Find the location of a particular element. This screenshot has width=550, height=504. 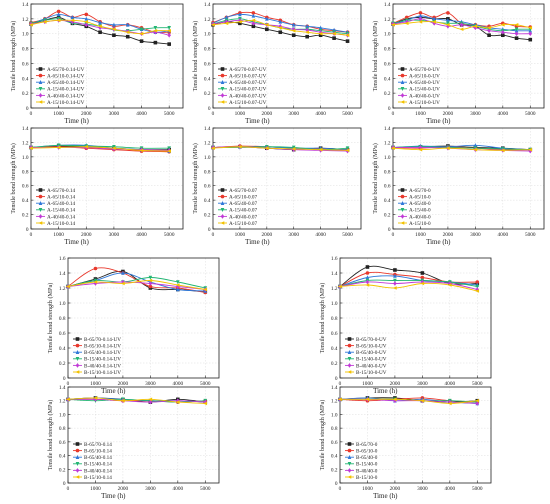

y-tick-label: 1.6 is located at coordinates (334, 259).